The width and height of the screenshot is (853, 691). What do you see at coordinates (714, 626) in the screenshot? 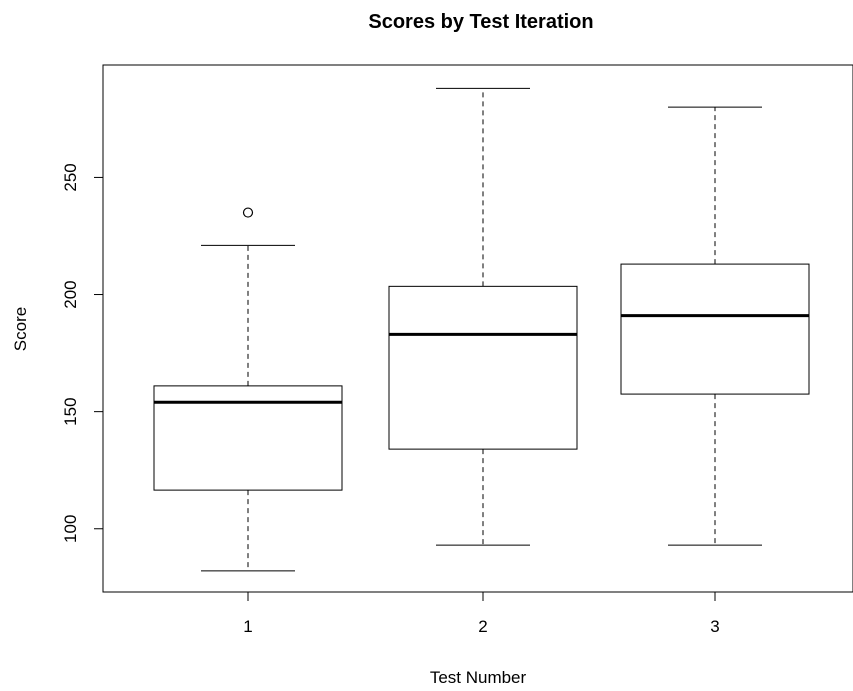
I see `x-tick-label: 3` at bounding box center [714, 626].